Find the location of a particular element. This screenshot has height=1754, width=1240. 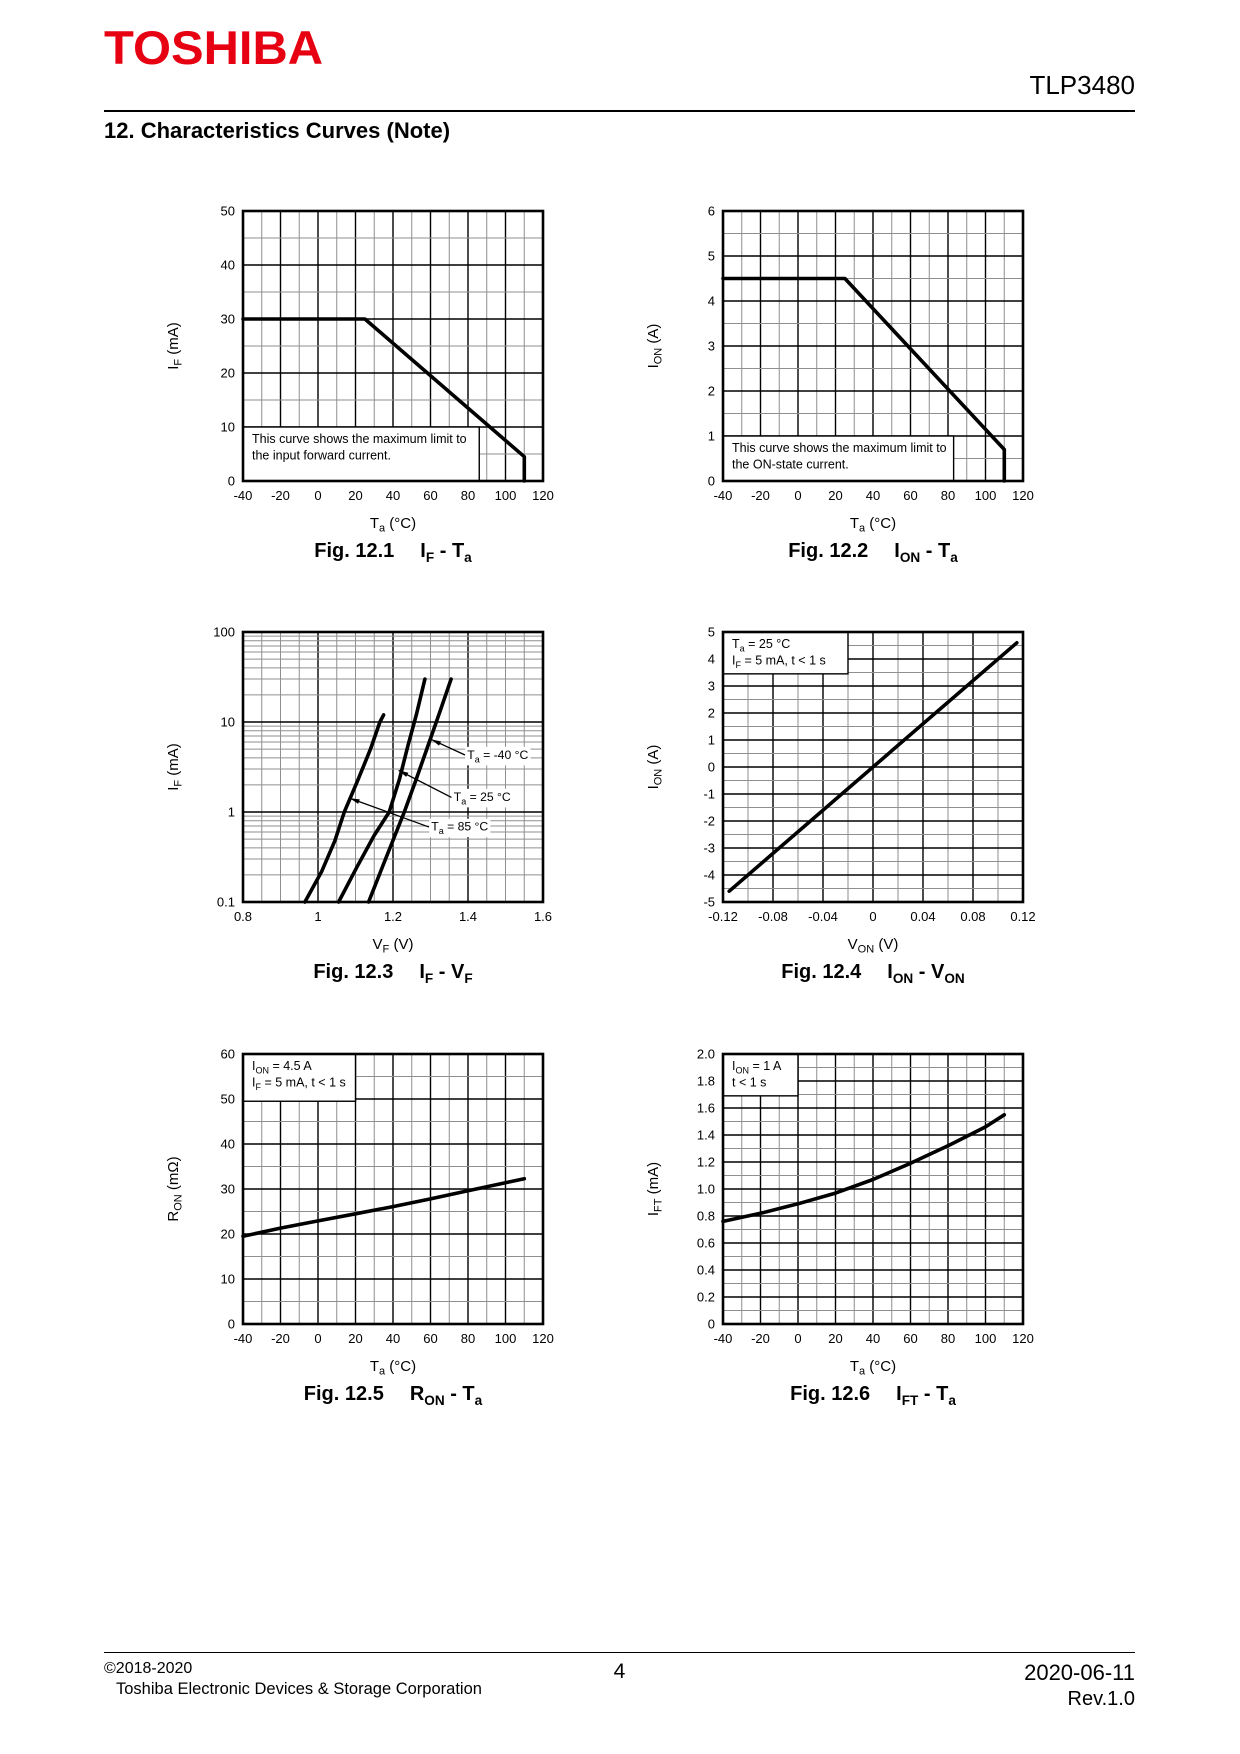

svg-text: 50 is located at coordinates (228, 211).